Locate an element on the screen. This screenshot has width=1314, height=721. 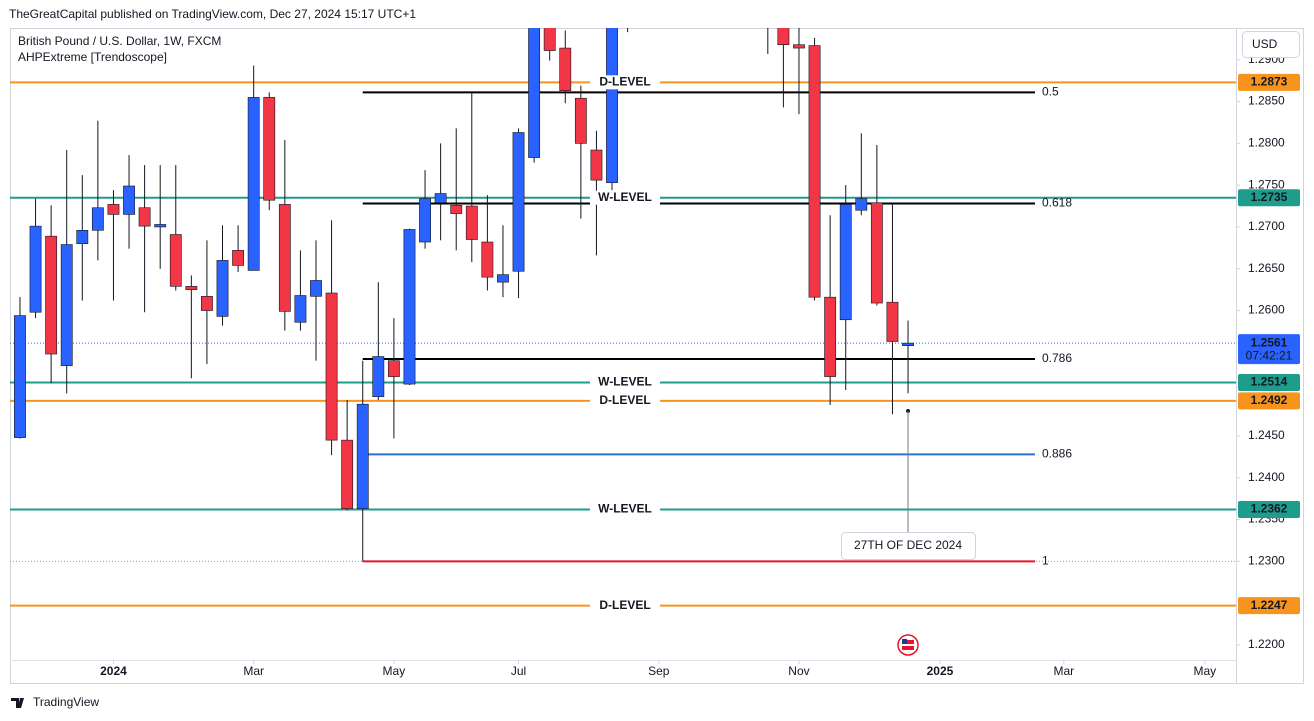
y-tick-label: 1.2600 is located at coordinates (1266, 310).